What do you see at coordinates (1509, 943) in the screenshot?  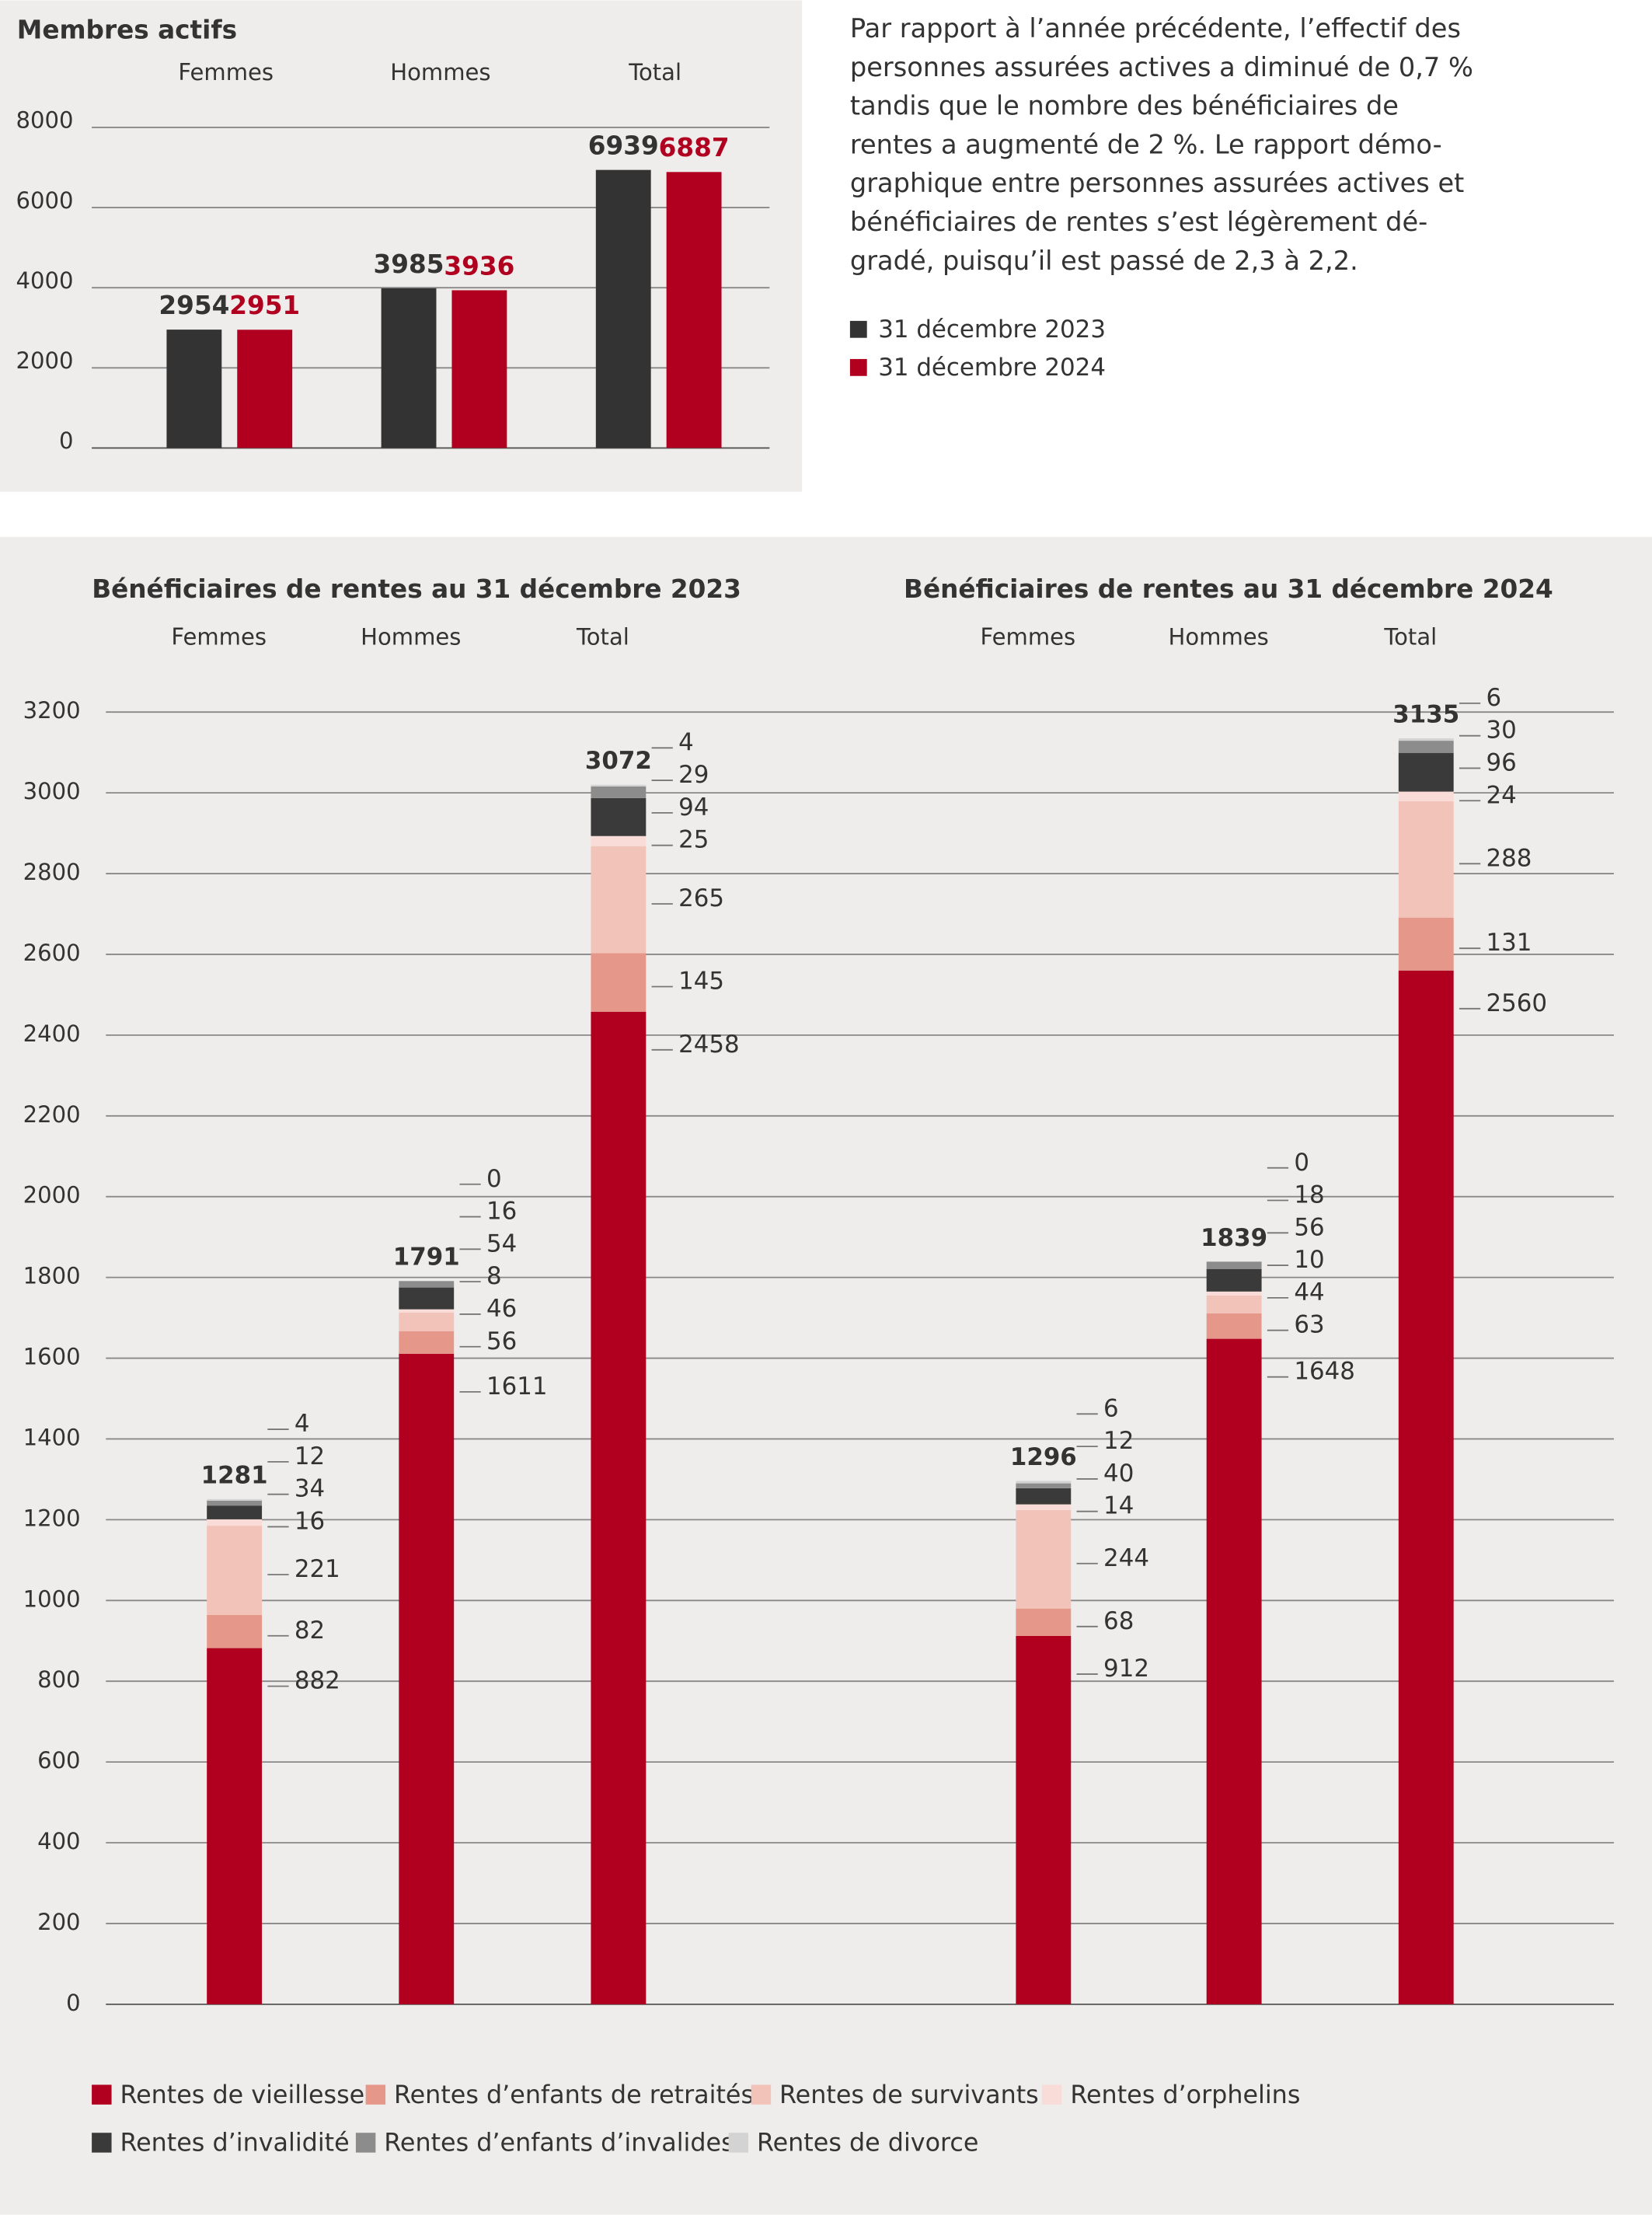 I see `segment-label: 131` at bounding box center [1509, 943].